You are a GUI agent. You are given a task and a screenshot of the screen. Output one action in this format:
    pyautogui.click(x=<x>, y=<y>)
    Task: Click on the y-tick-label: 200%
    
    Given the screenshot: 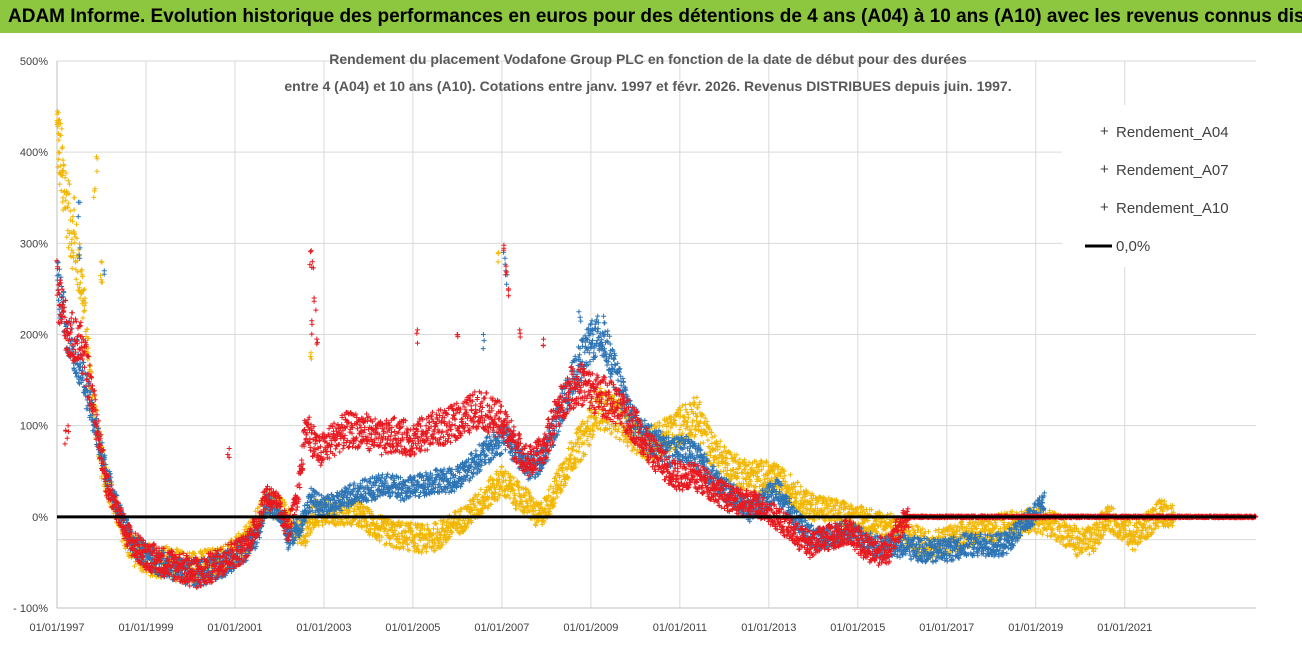 What is the action you would take?
    pyautogui.click(x=34, y=336)
    